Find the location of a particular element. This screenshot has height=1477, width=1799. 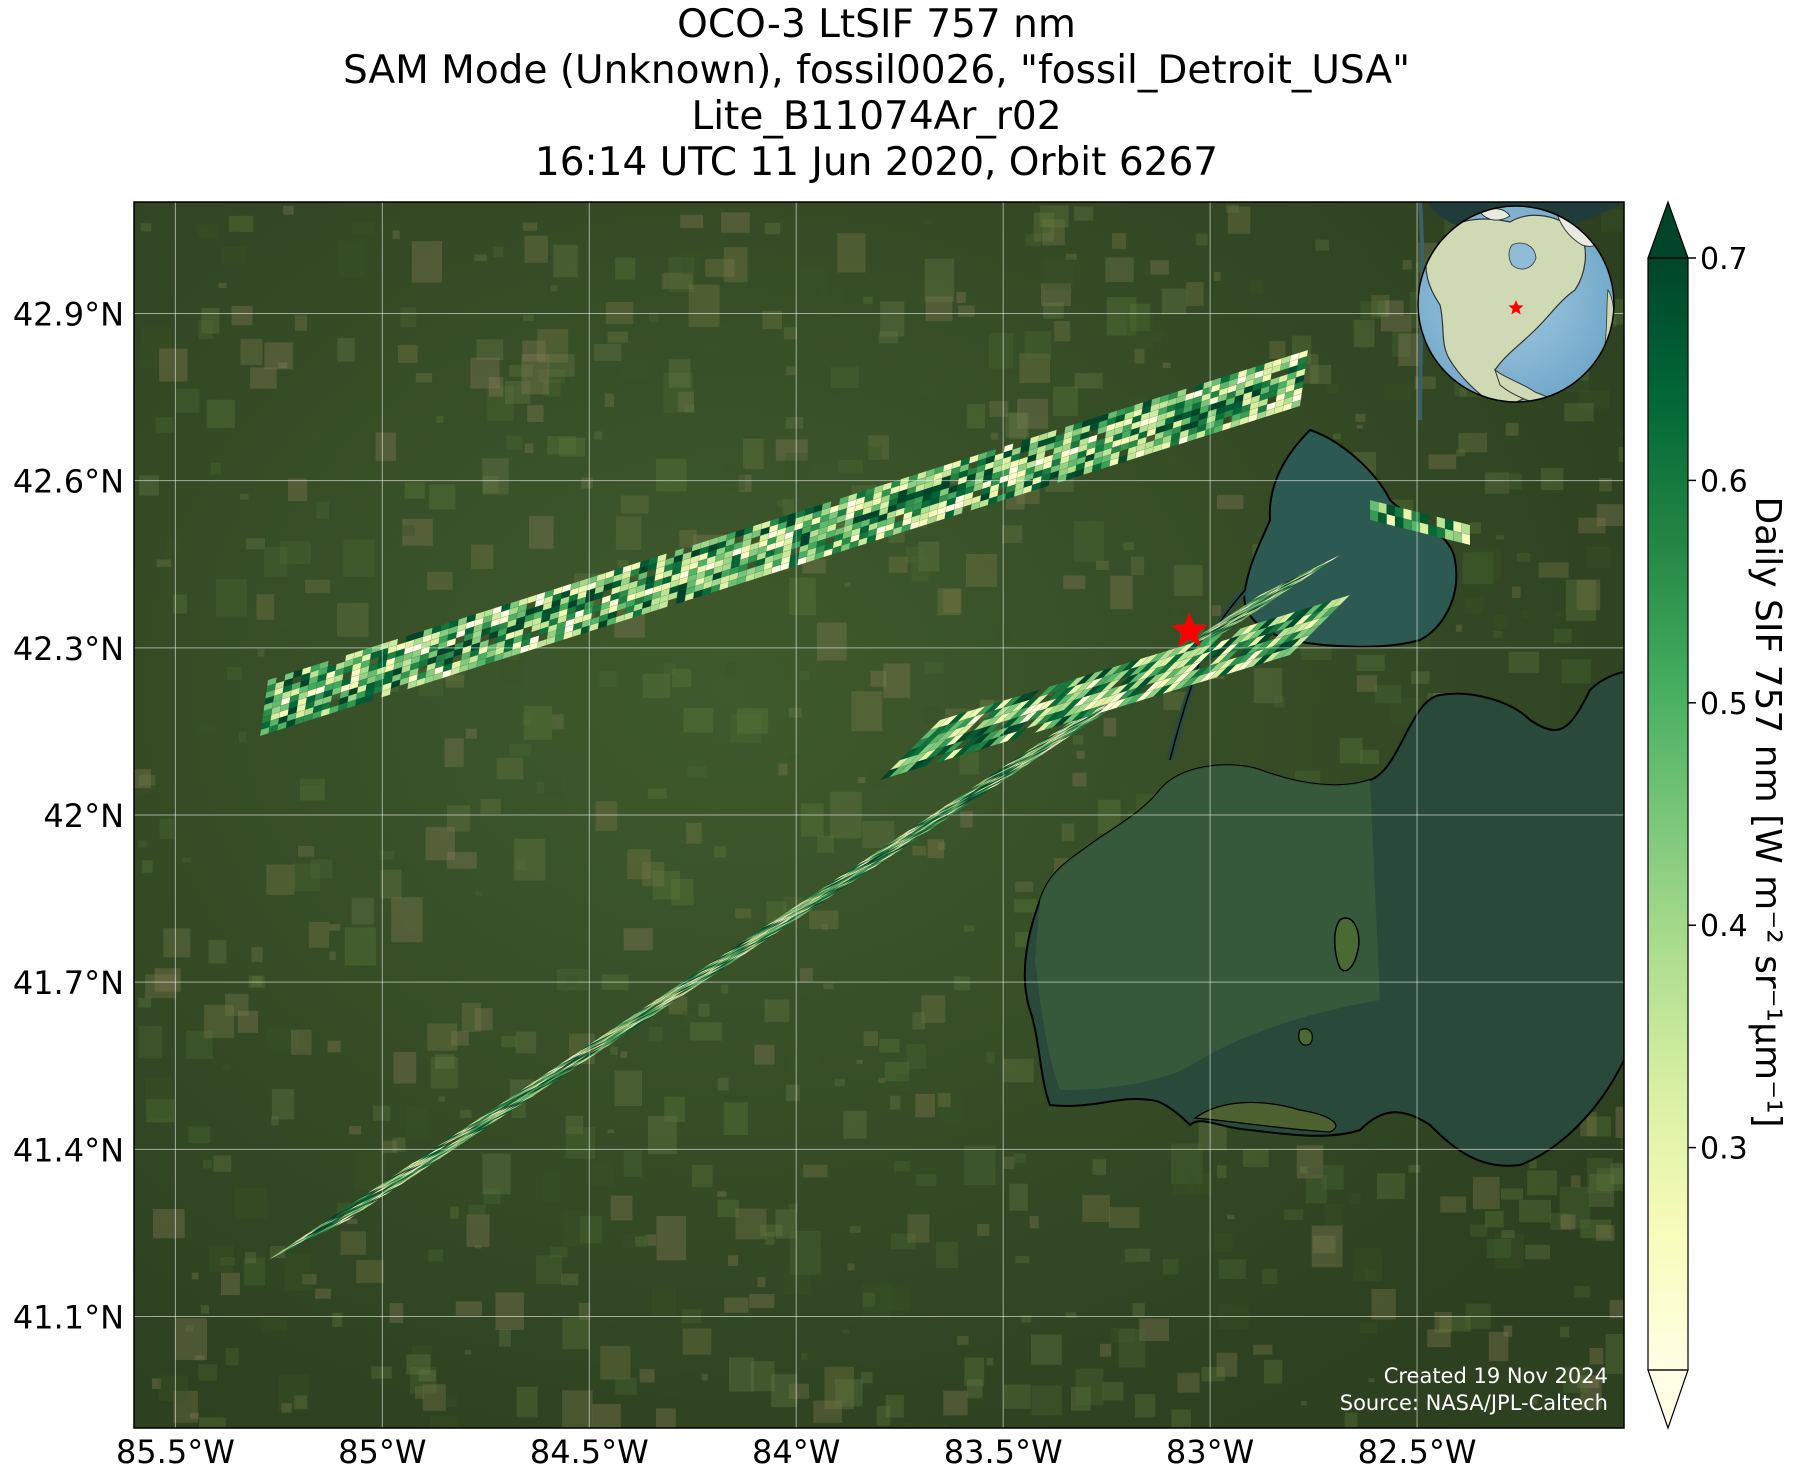

latitude-tick-label: 42.9°N is located at coordinates (68, 314).